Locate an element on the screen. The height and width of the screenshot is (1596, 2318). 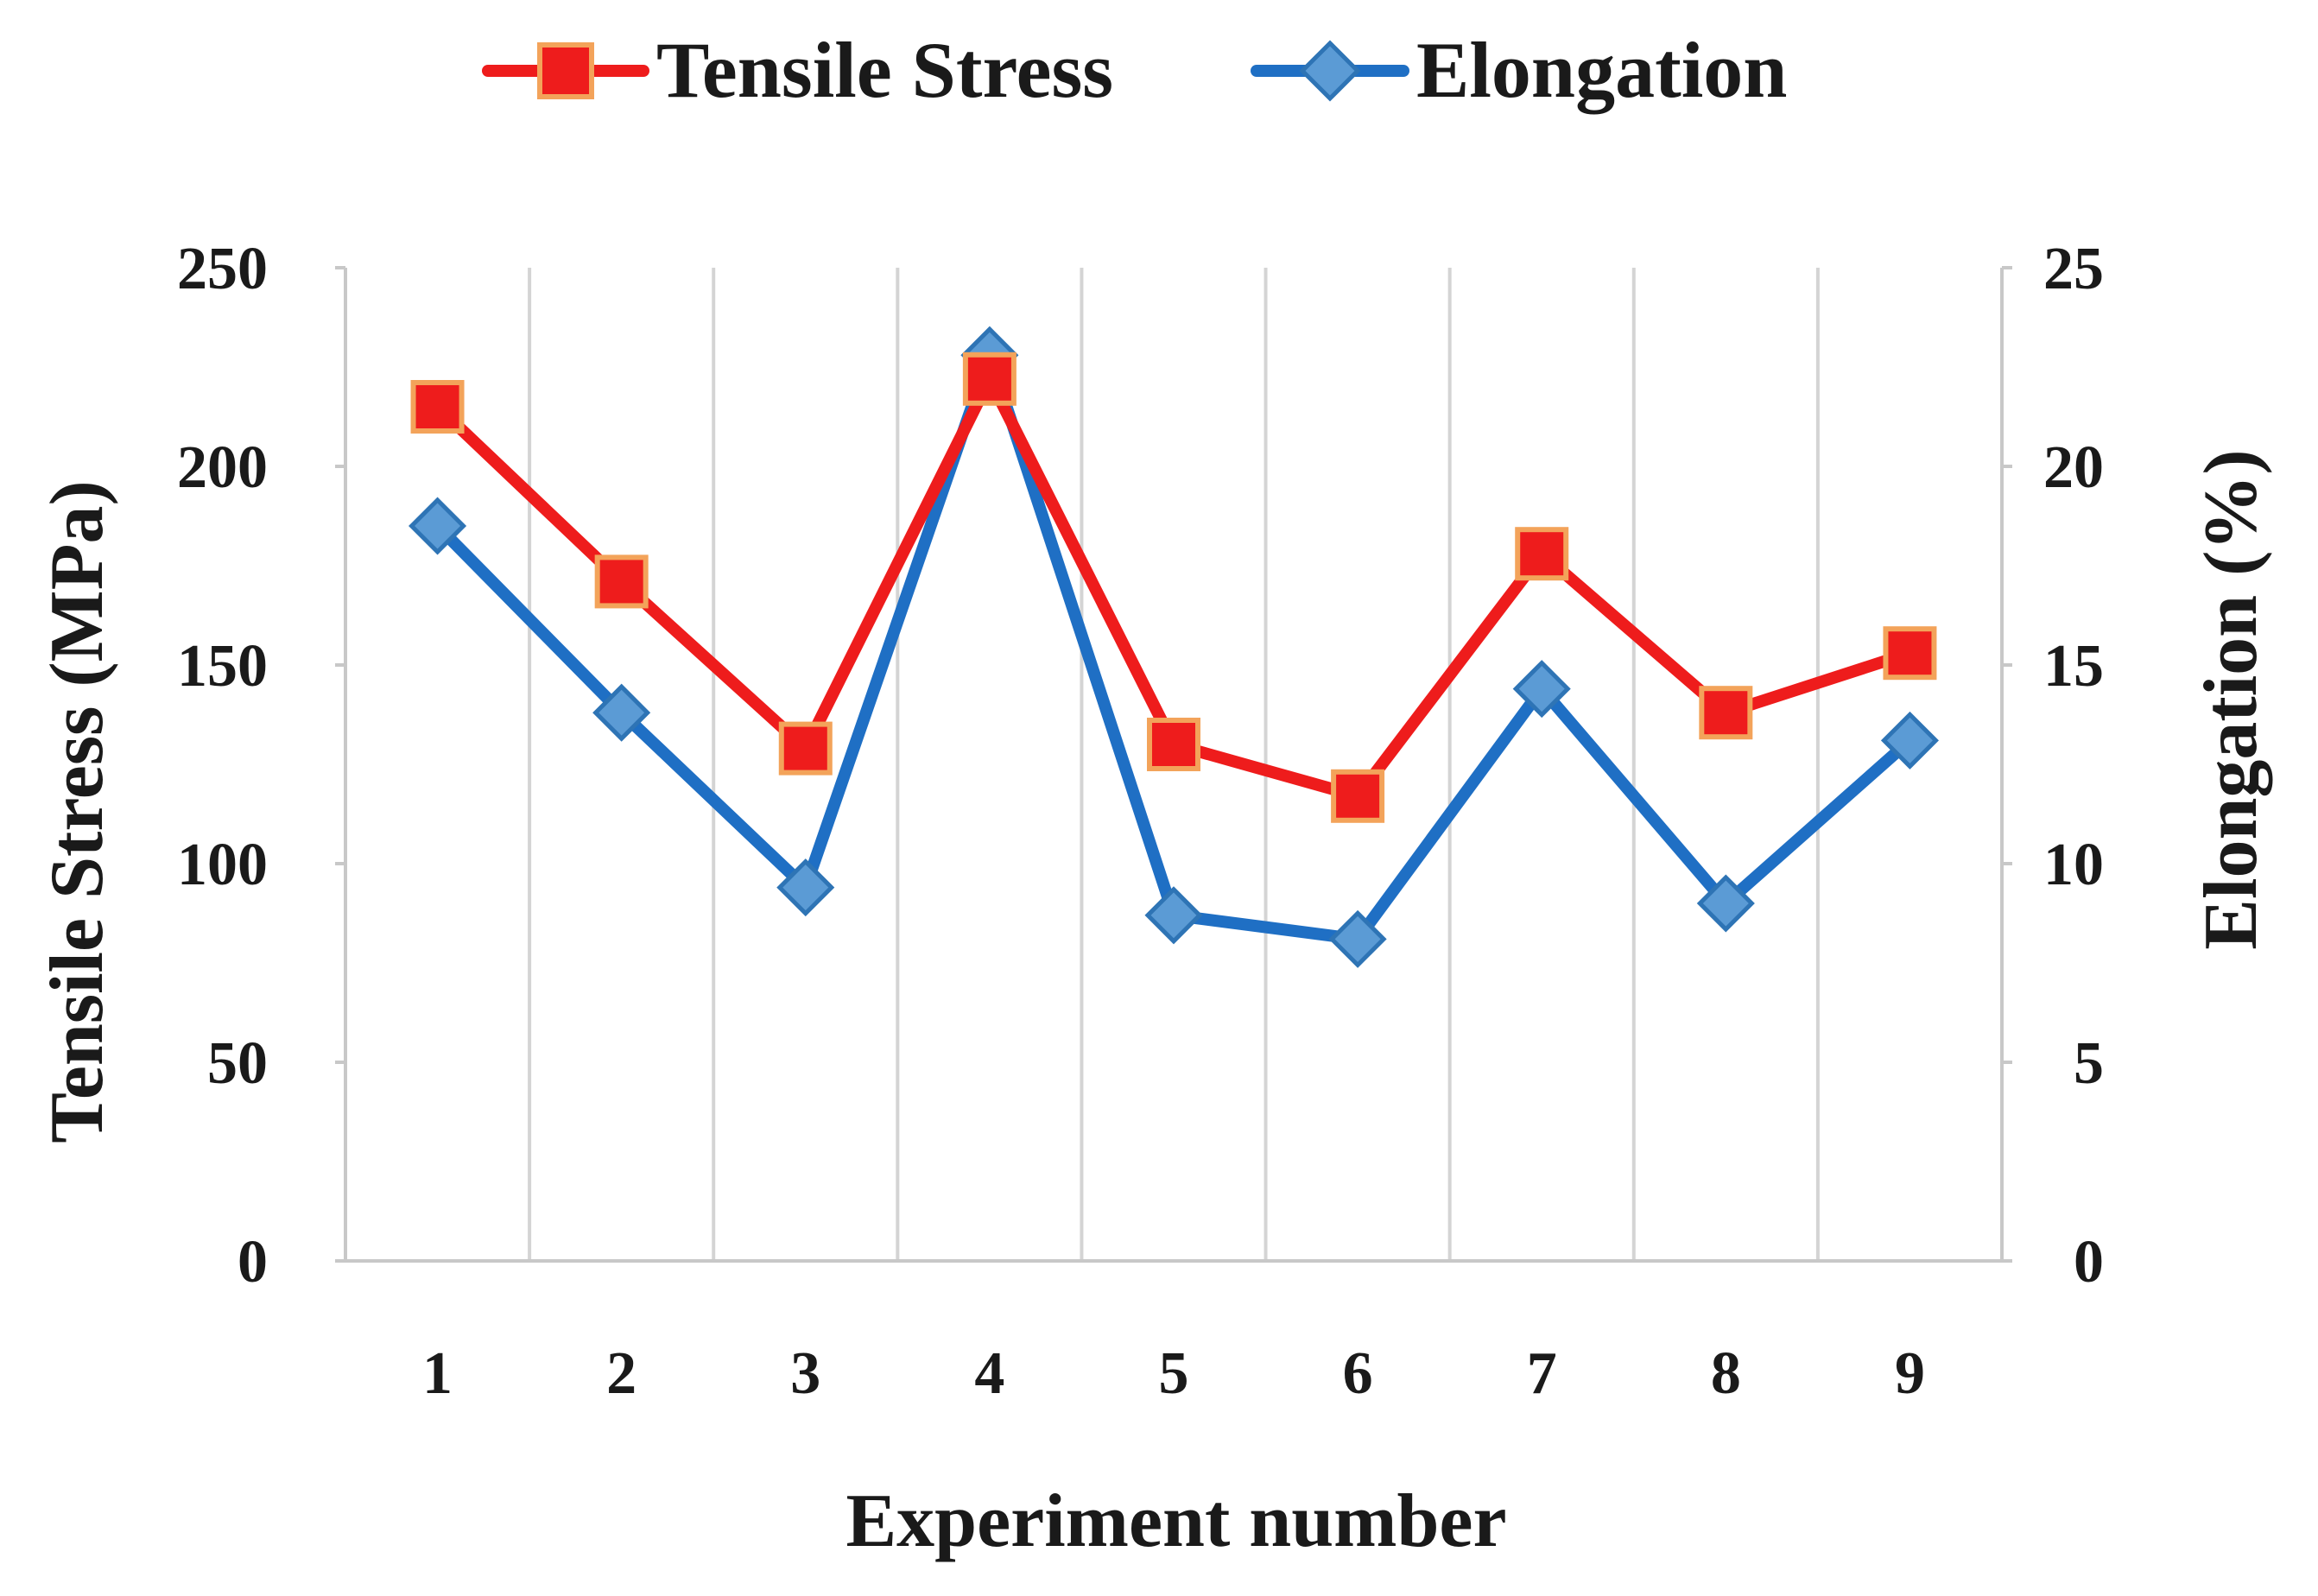
y-tick-label-left: 200 is located at coordinates (223, 468).